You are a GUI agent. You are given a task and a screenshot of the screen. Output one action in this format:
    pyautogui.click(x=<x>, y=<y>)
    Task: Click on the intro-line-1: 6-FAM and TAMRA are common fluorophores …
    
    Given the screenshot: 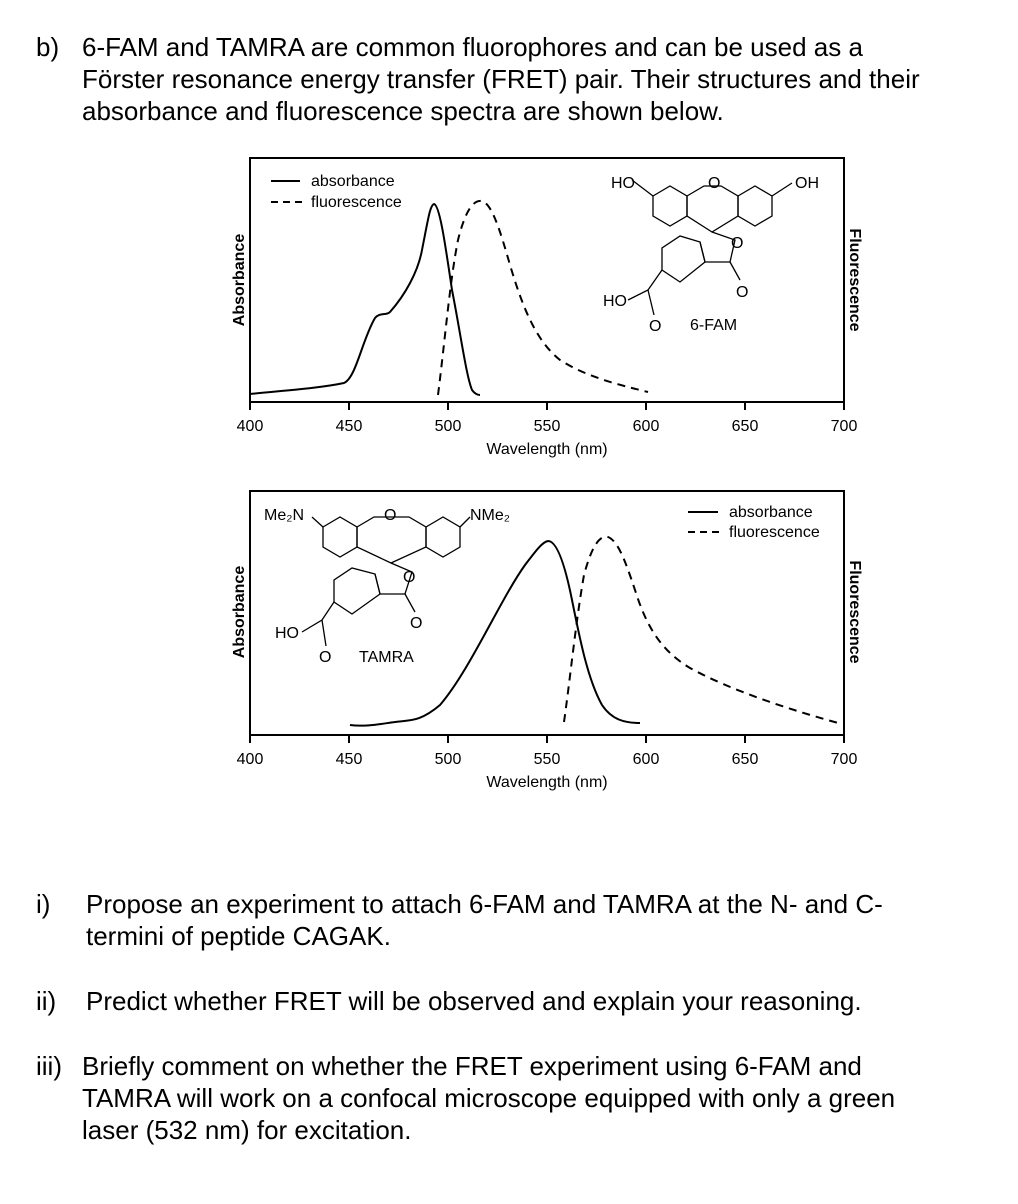 What is the action you would take?
    pyautogui.click(x=472, y=47)
    